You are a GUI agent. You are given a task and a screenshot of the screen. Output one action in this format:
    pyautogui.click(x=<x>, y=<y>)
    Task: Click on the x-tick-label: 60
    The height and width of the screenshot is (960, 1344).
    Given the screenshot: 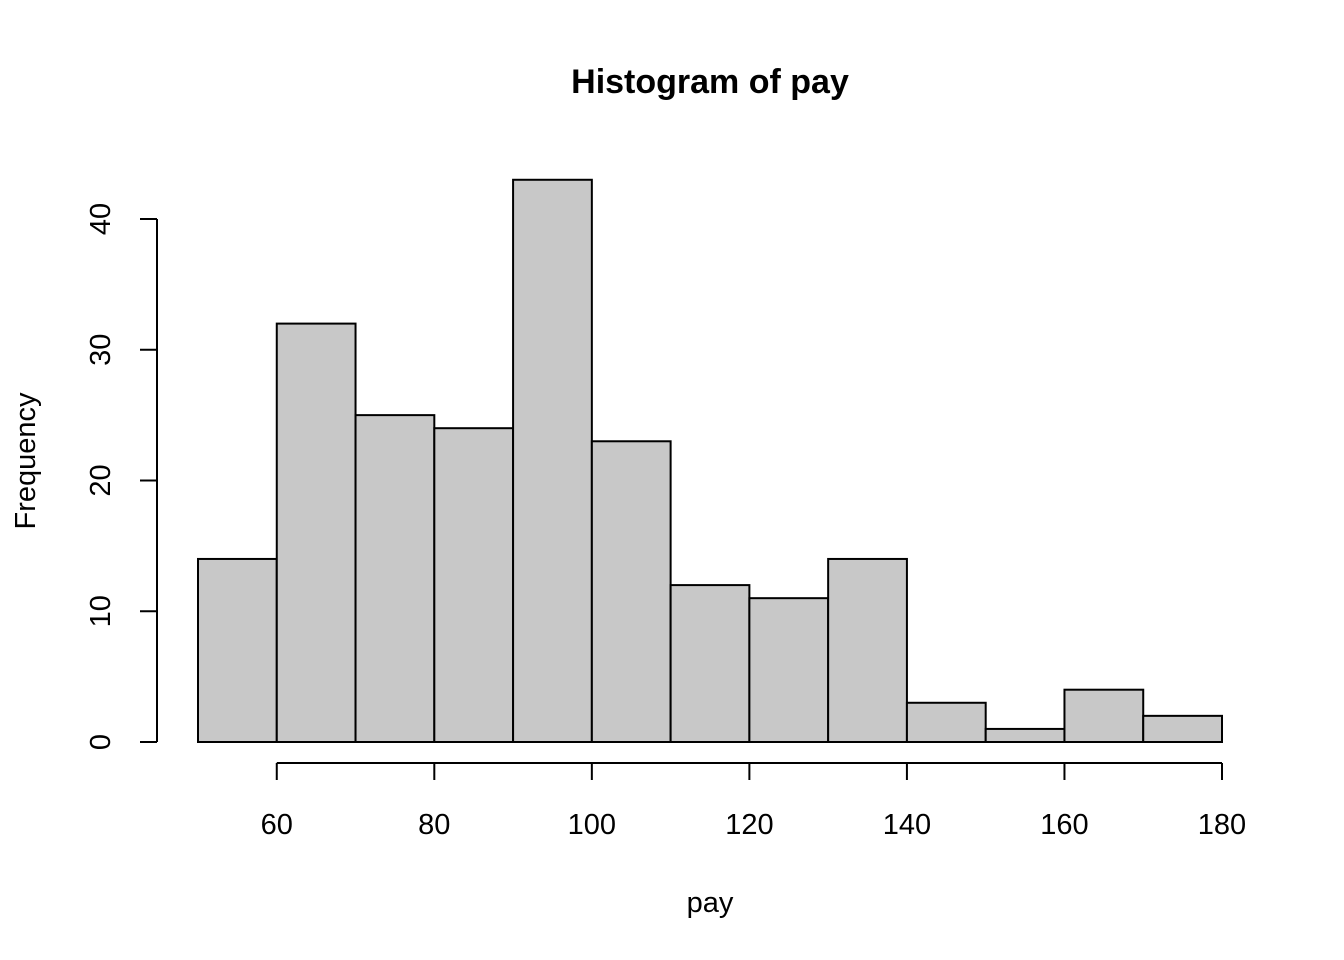 What is the action you would take?
    pyautogui.click(x=277, y=825)
    